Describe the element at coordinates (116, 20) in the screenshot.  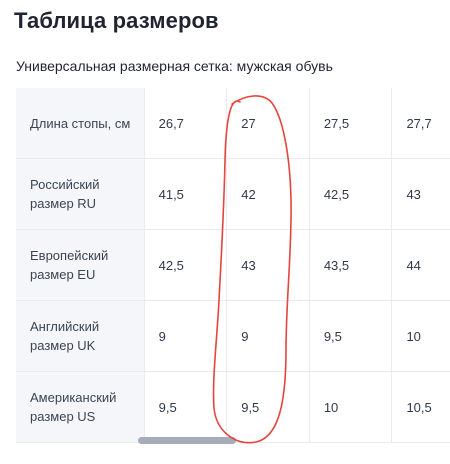
I see `page-title: Таблица размеров` at that location.